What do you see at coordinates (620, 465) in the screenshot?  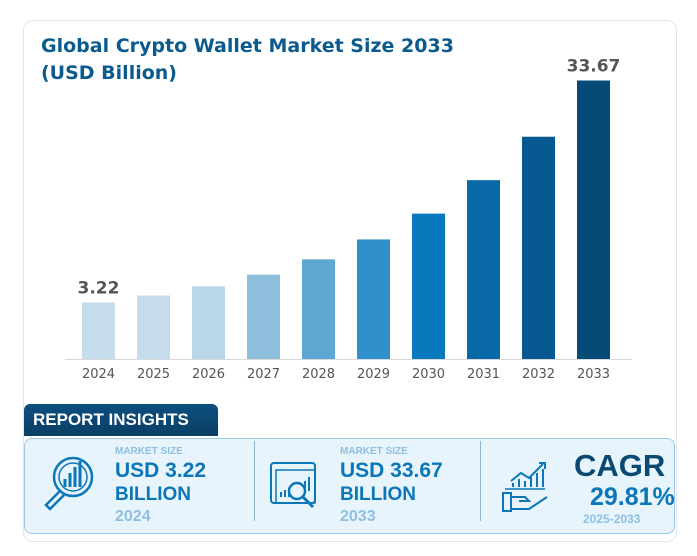 I see `cagr-label: CAGR` at bounding box center [620, 465].